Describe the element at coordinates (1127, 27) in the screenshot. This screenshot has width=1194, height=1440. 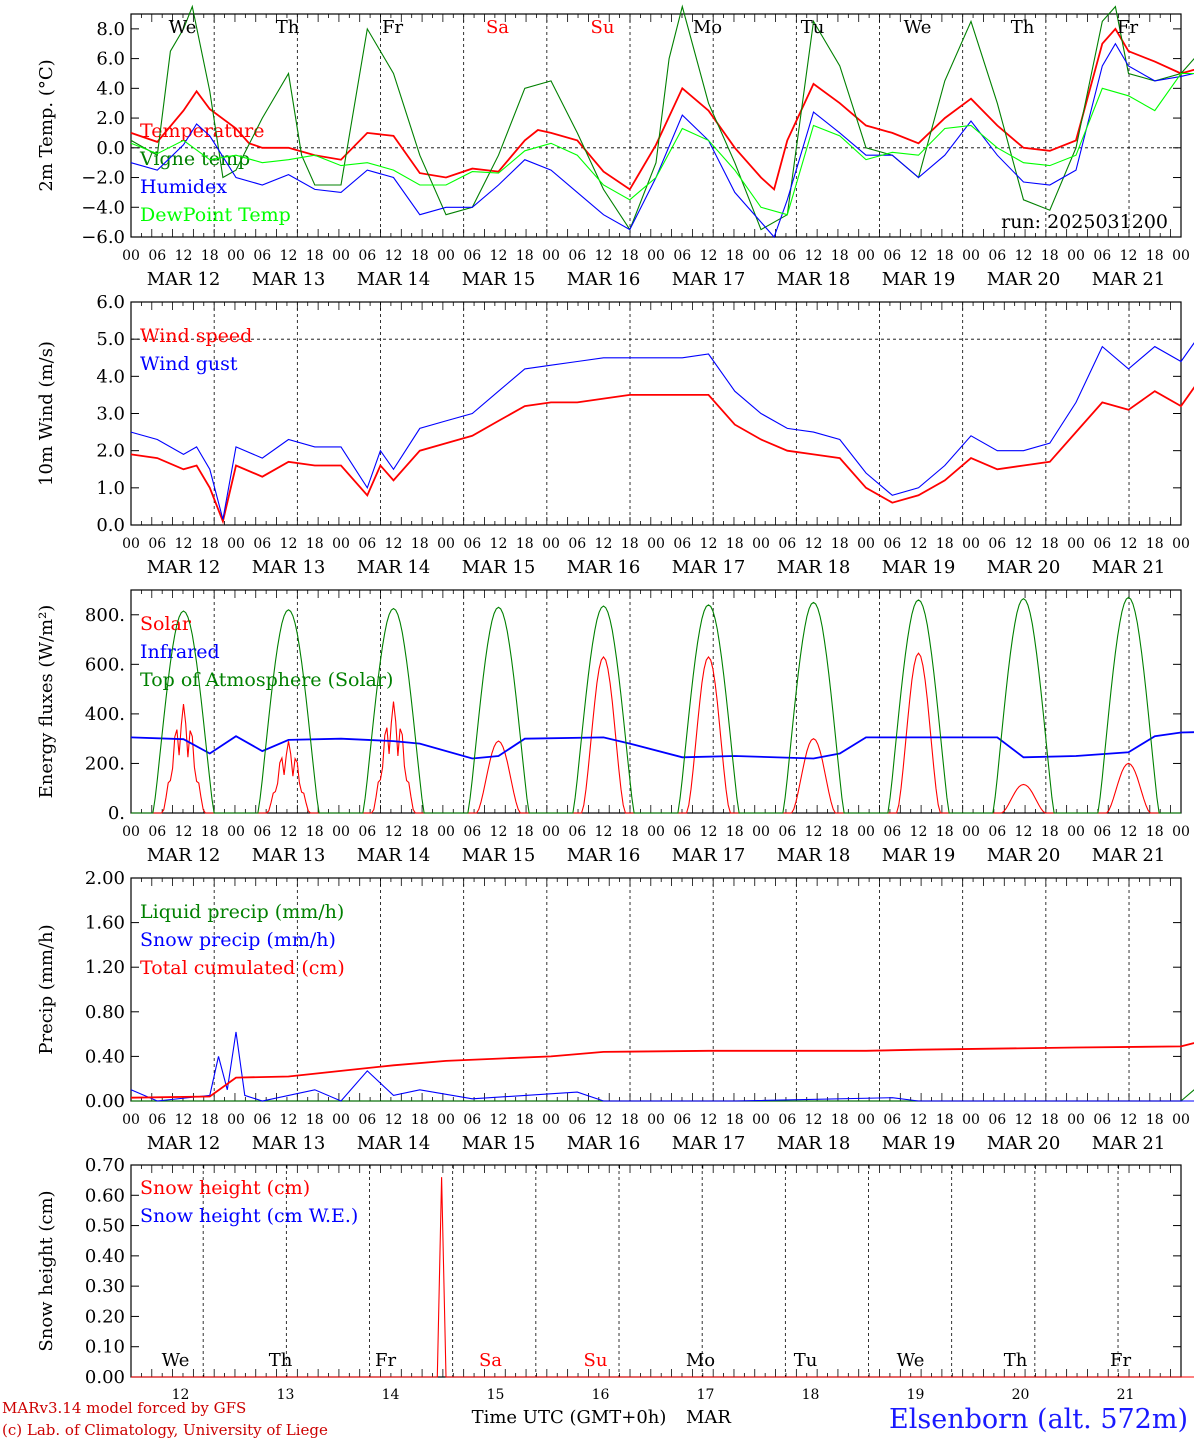
I see `weekday-label-top: Fr` at that location.